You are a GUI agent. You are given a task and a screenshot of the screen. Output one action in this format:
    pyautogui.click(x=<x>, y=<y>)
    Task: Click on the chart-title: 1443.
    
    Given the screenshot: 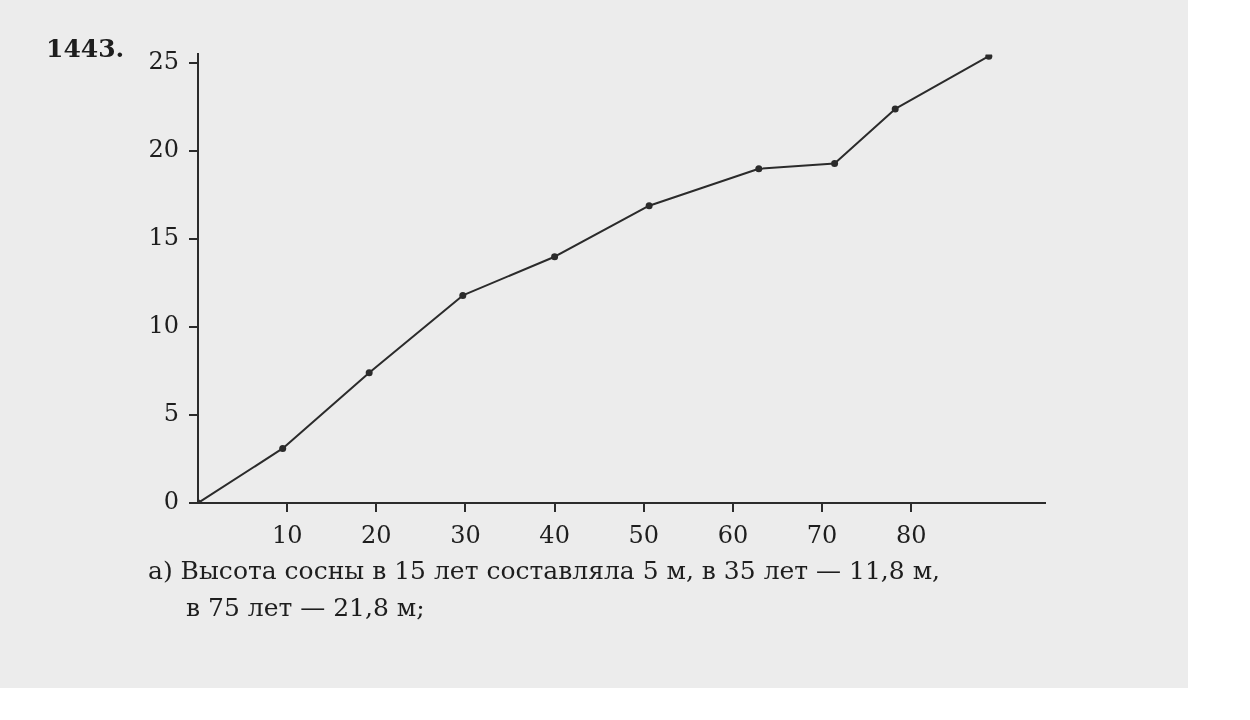 What is the action you would take?
    pyautogui.click(x=85, y=48)
    